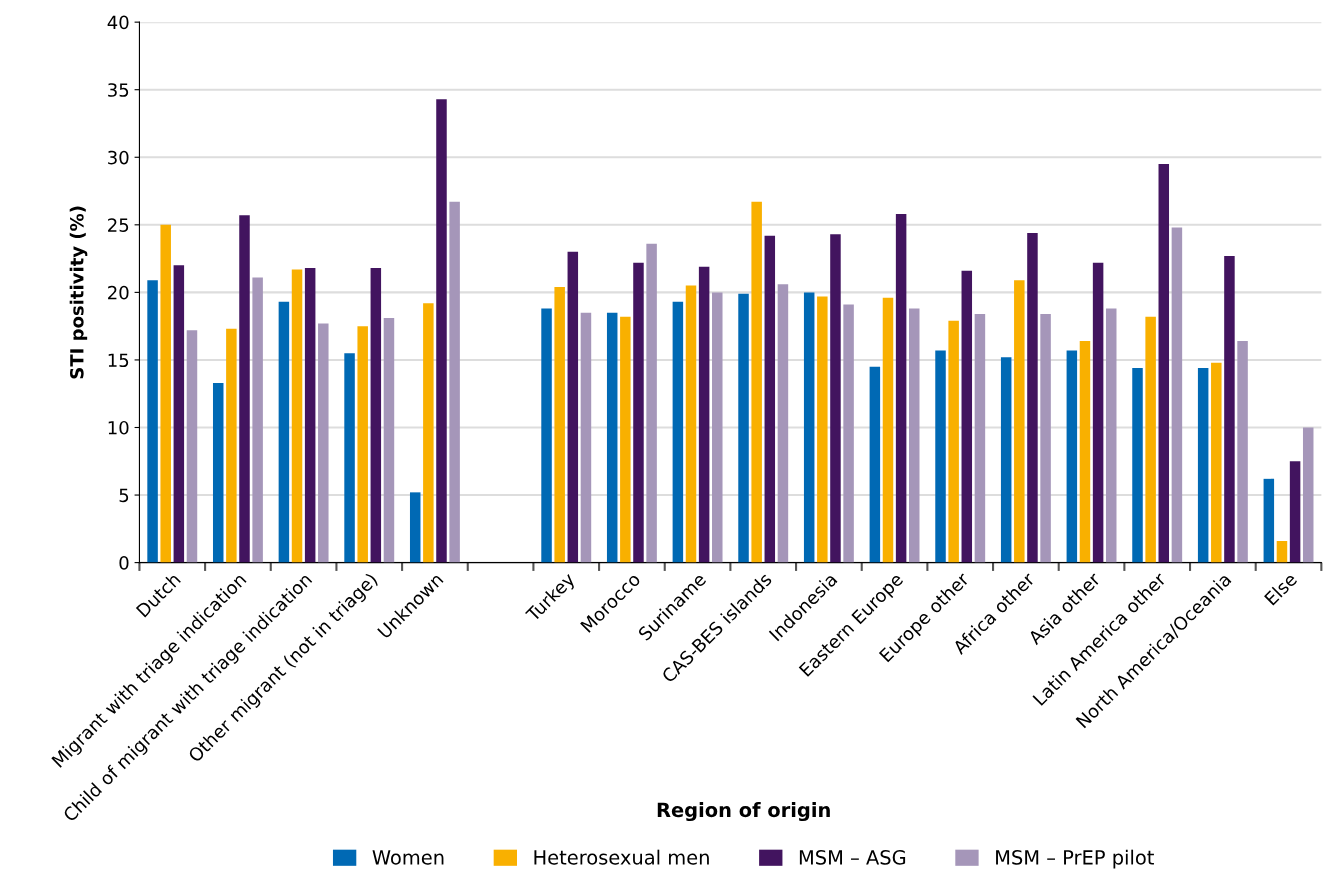 The width and height of the screenshot is (1328, 886). What do you see at coordinates (408, 857) in the screenshot?
I see `legend-label: Women` at bounding box center [408, 857].